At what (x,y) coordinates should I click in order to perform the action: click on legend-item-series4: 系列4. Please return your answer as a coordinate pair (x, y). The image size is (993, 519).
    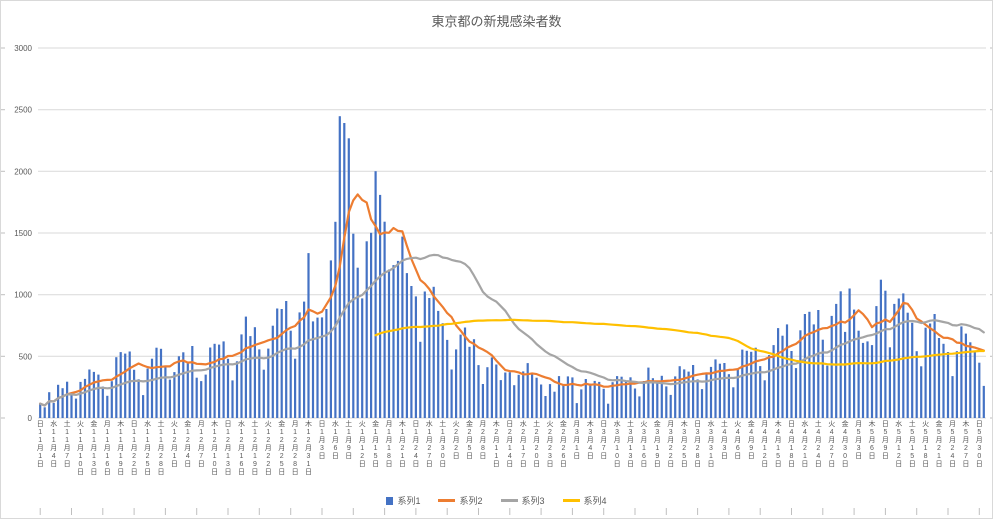
    Looking at the image, I should click on (584, 500).